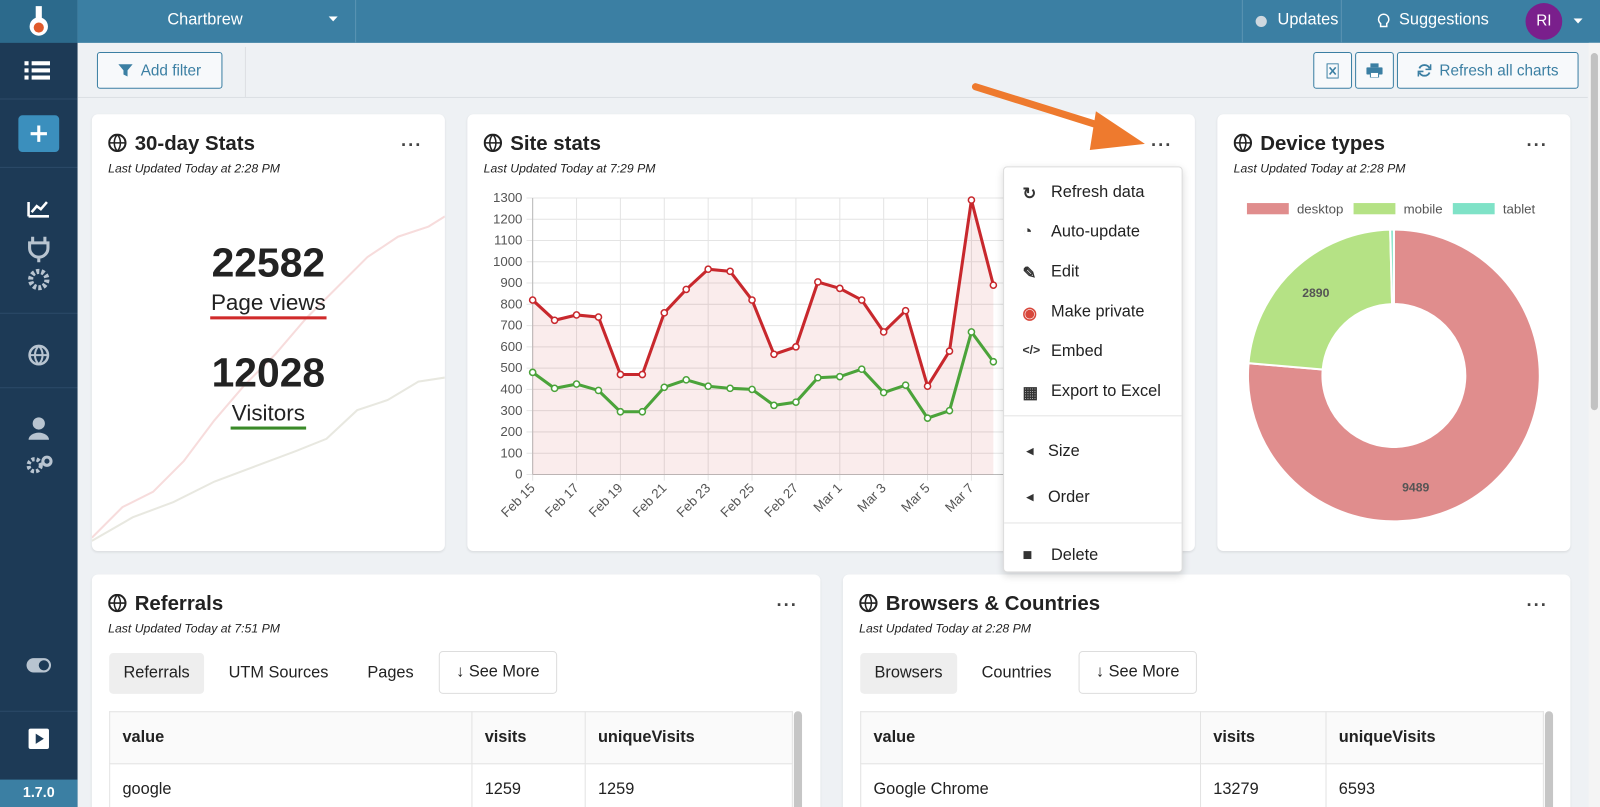  Describe the element at coordinates (1093, 452) in the screenshot. I see `menu-item: ◀ Size` at that location.